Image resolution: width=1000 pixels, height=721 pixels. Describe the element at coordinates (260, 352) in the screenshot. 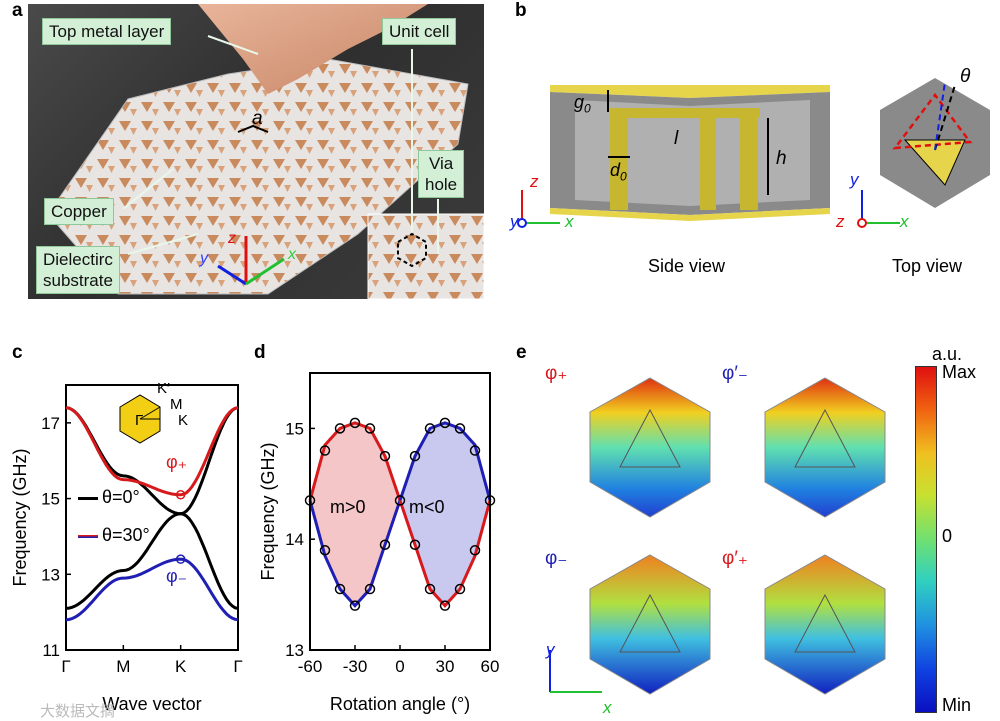

I see `panel-letter-d: d` at that location.